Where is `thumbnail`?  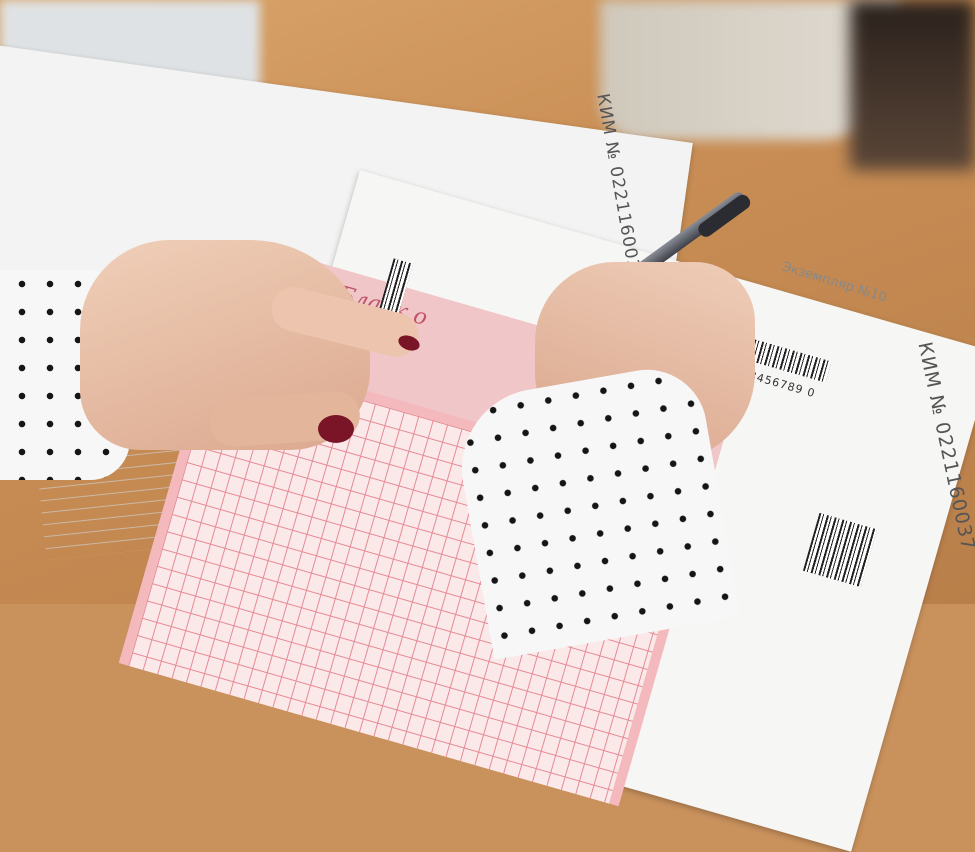
thumbnail is located at coordinates (336, 429).